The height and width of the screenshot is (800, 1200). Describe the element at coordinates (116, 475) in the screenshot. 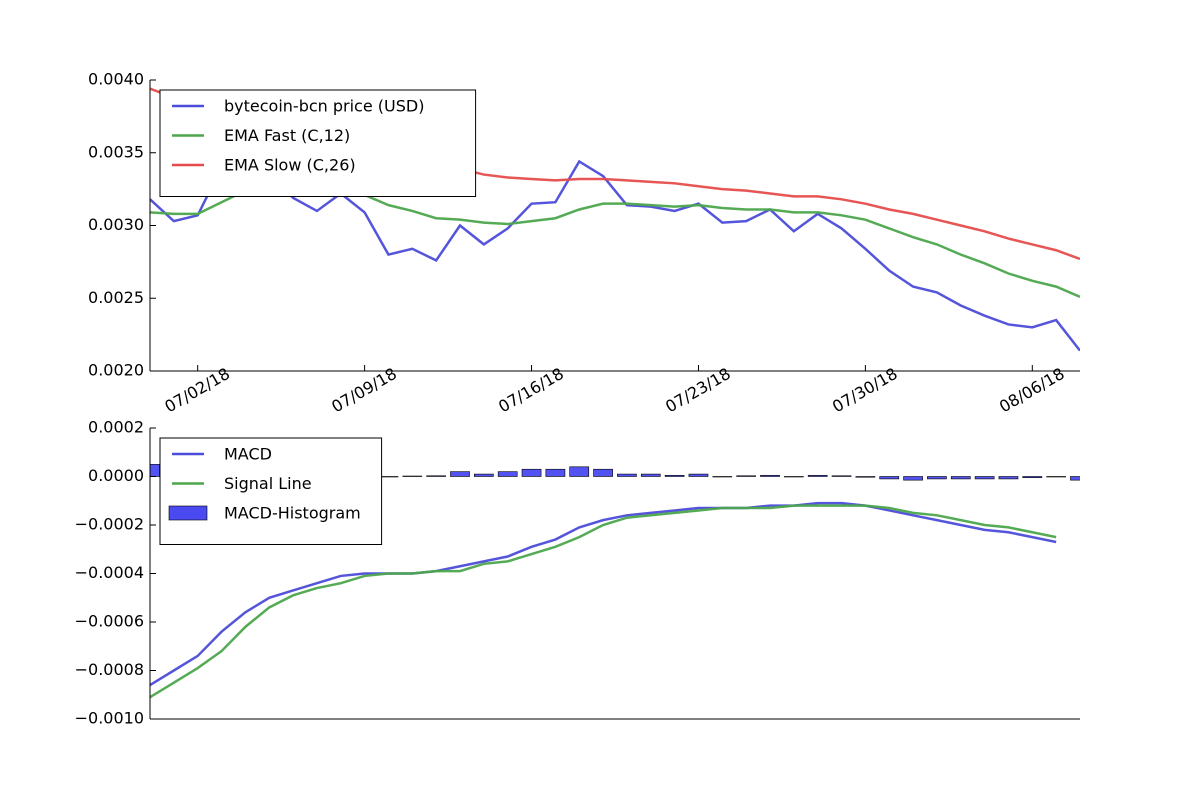

I see `y-tick-label: 0.0000` at that location.